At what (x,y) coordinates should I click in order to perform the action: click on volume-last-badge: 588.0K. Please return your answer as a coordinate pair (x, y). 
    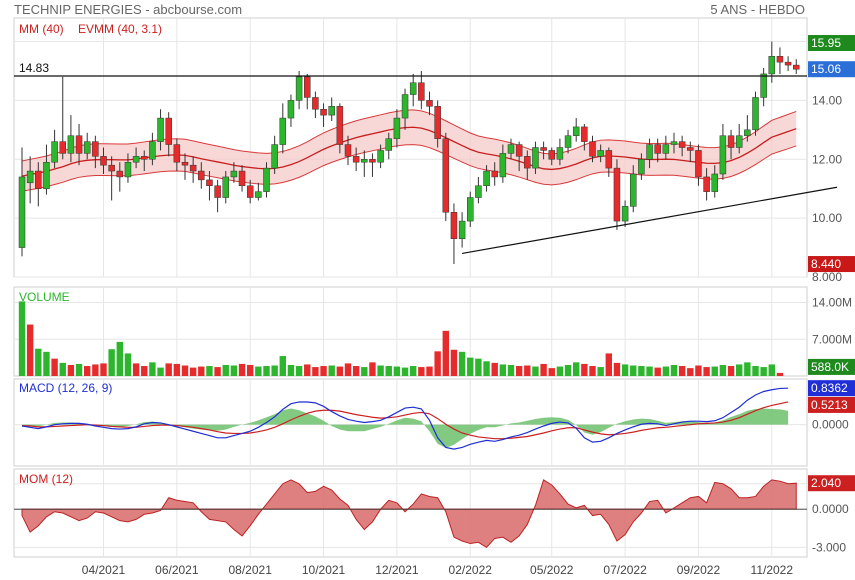
    Looking at the image, I should click on (830, 367).